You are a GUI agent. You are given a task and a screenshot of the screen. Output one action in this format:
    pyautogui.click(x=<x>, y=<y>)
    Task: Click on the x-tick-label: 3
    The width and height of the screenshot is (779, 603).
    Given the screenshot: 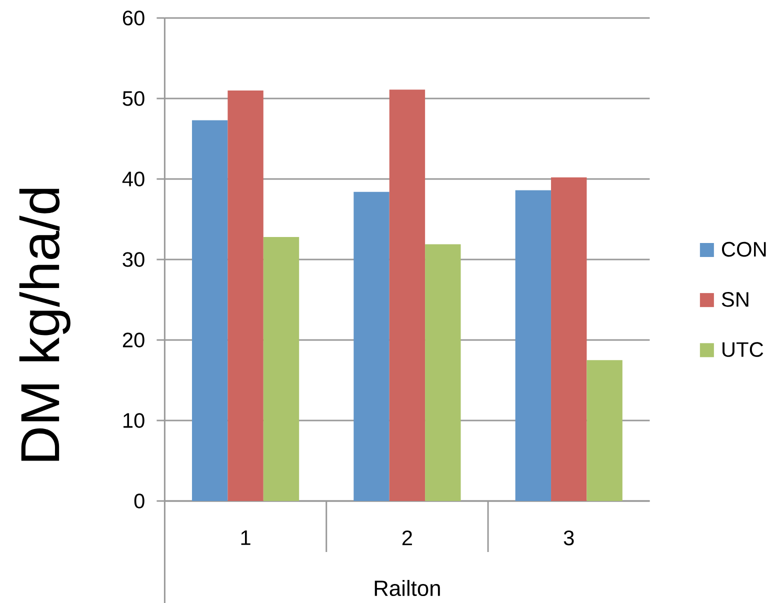 What is the action you would take?
    pyautogui.click(x=569, y=538)
    